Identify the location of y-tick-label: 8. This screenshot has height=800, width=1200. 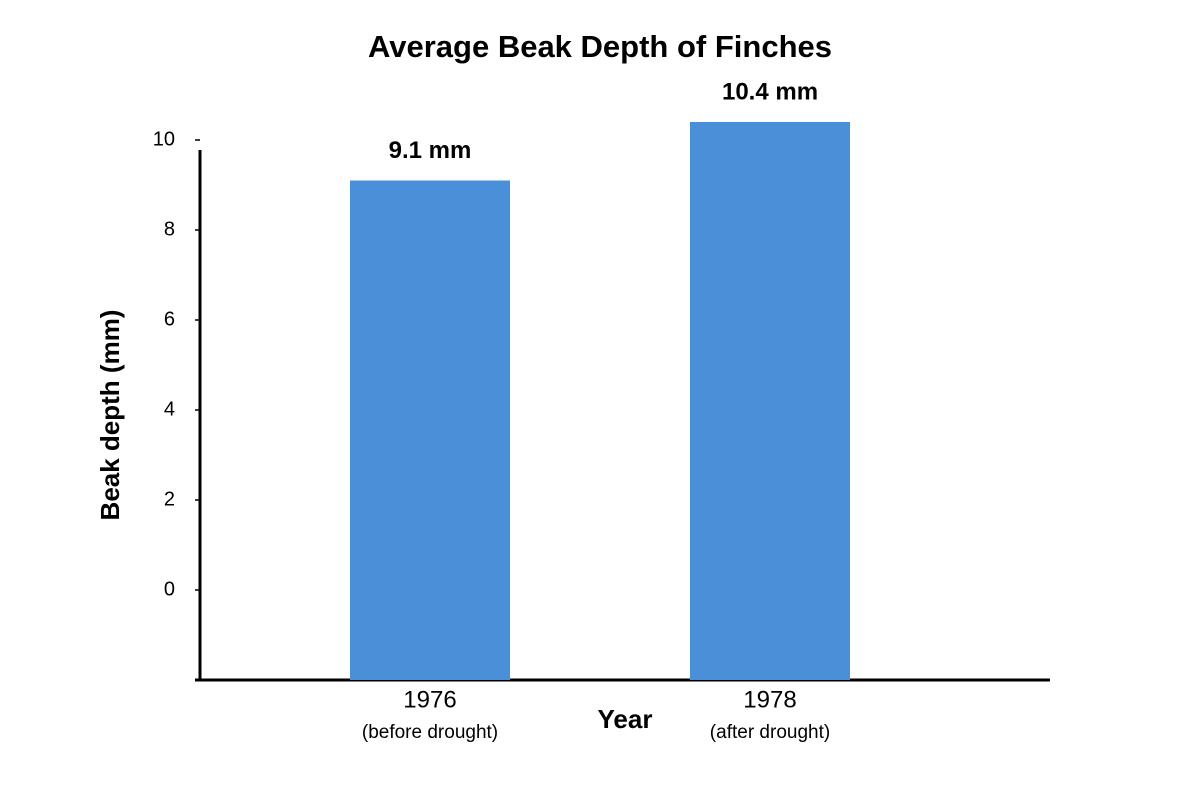
(169, 229).